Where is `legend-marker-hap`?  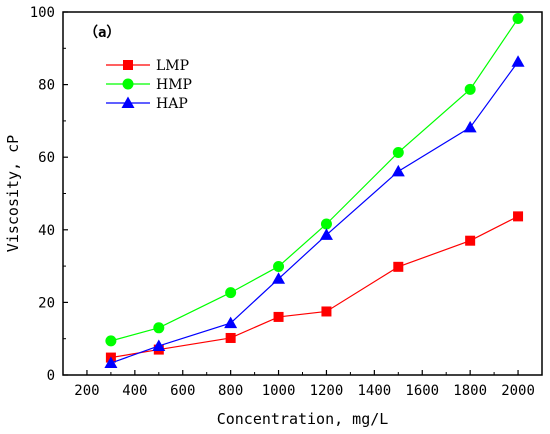 legend-marker-hap is located at coordinates (128, 102).